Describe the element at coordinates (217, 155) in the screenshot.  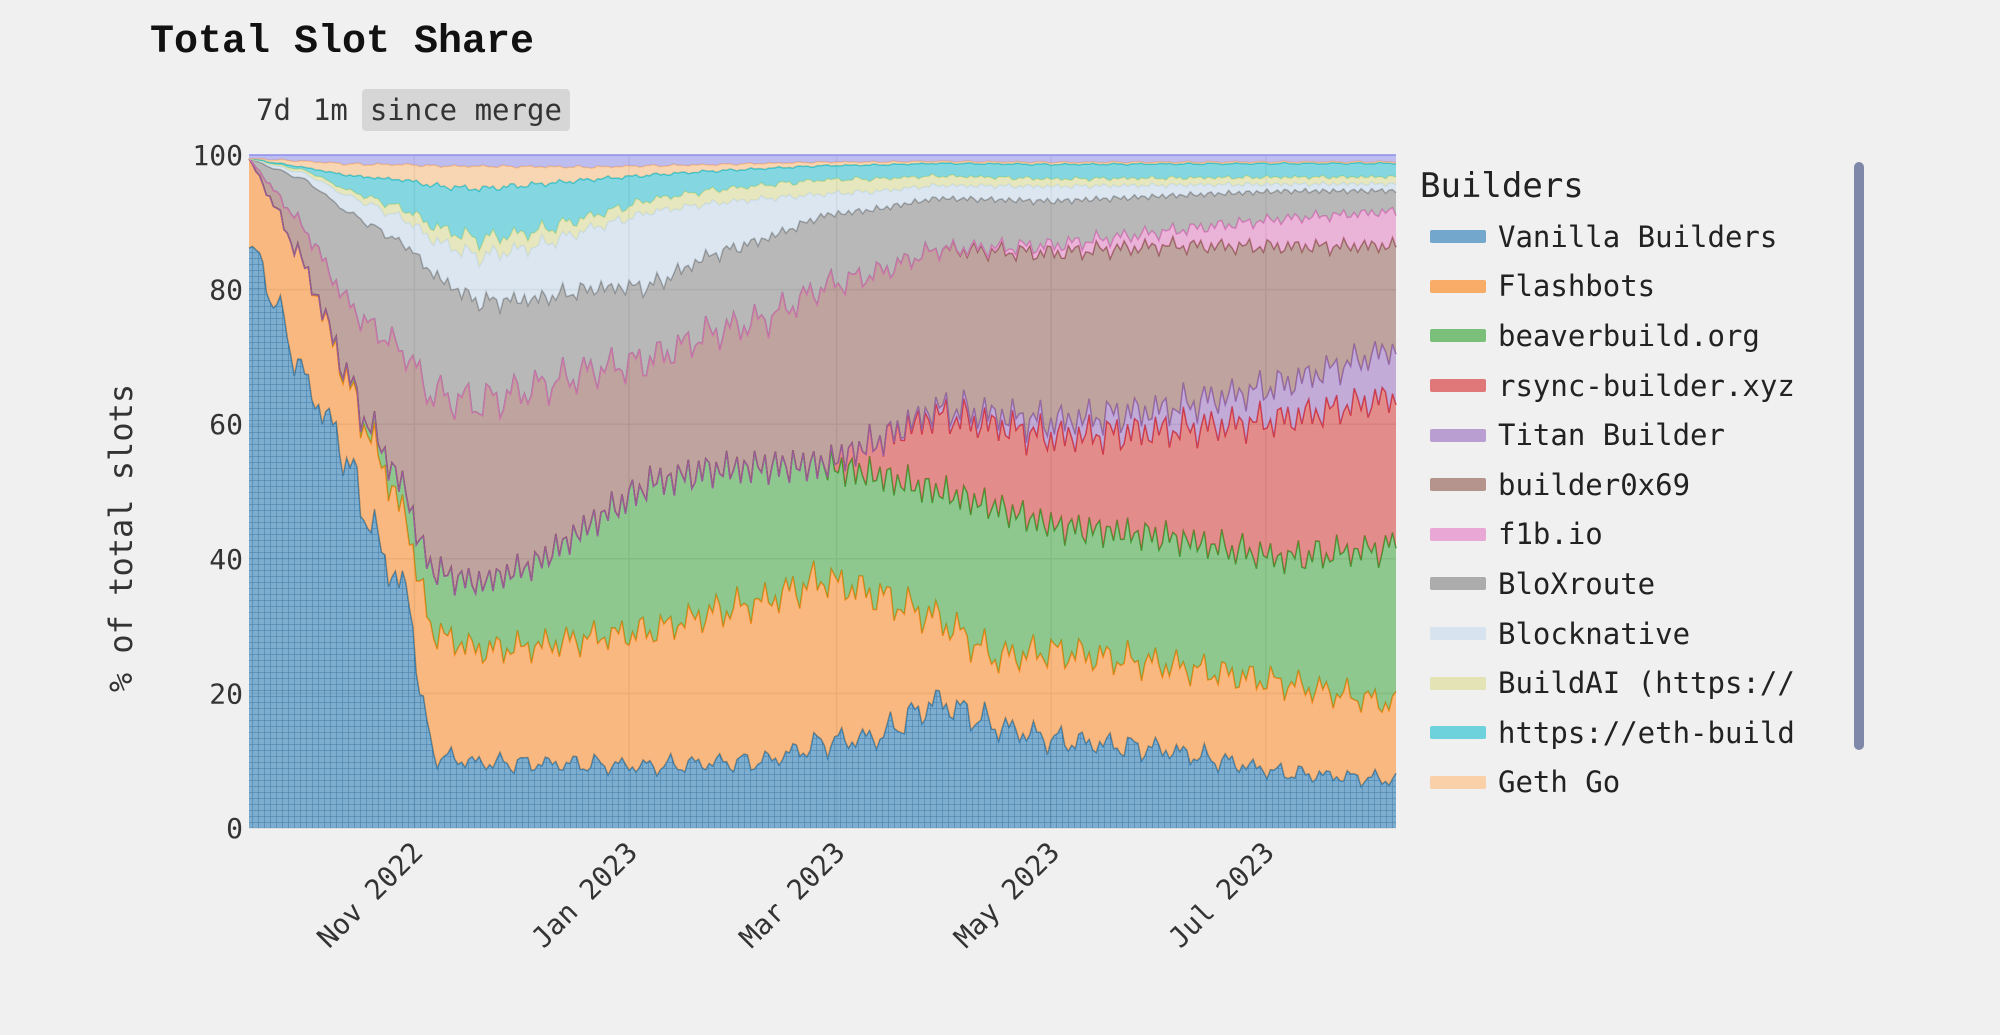
I see `y-tick-label: 100` at that location.